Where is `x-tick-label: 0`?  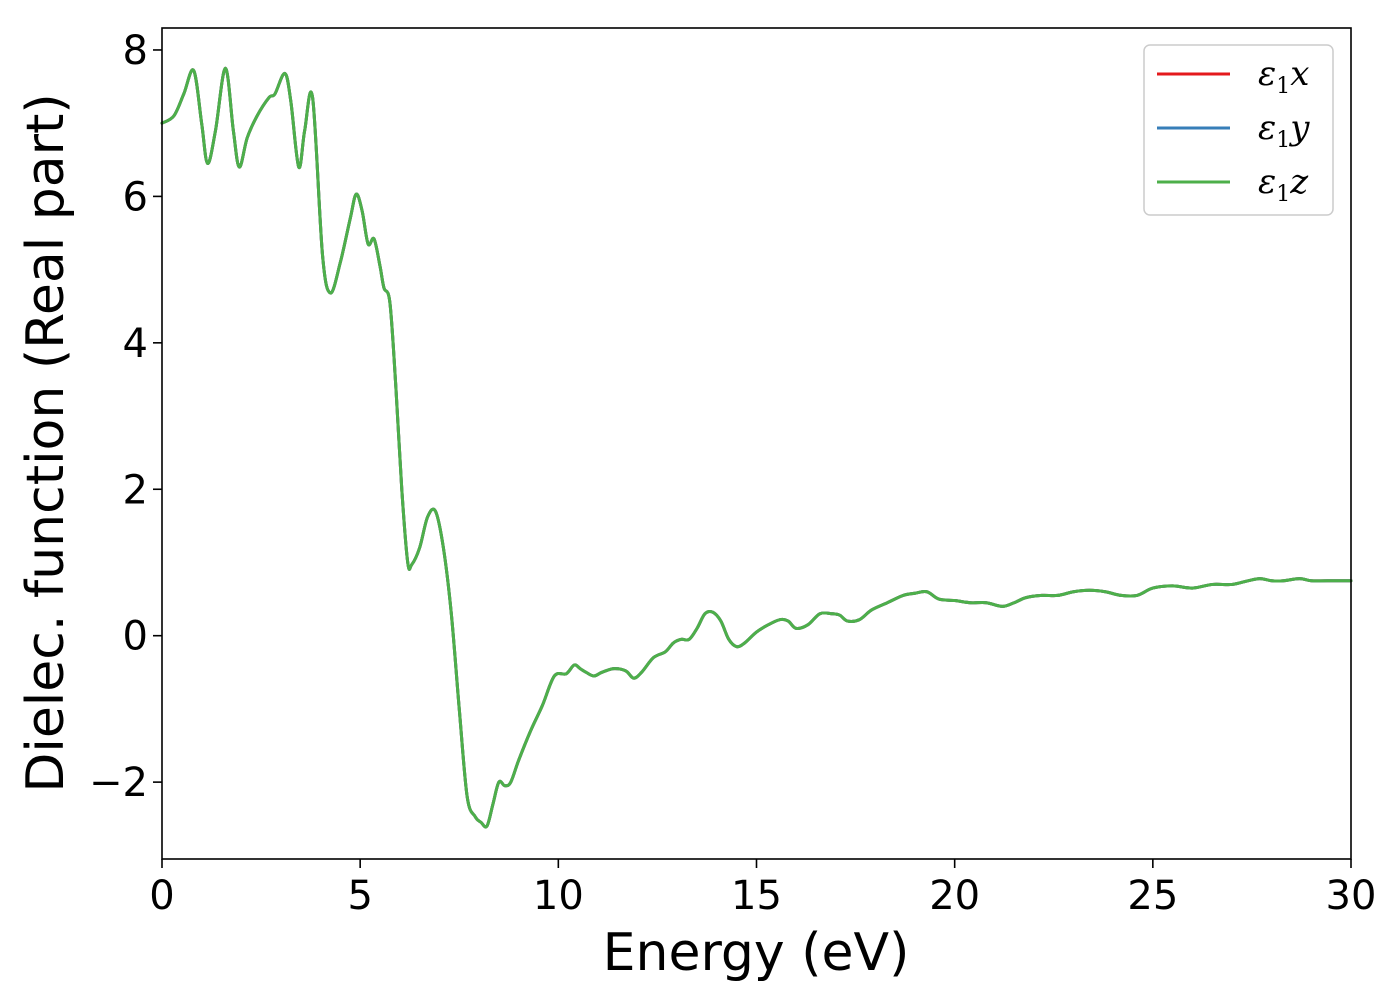
x-tick-label: 0 is located at coordinates (161, 896).